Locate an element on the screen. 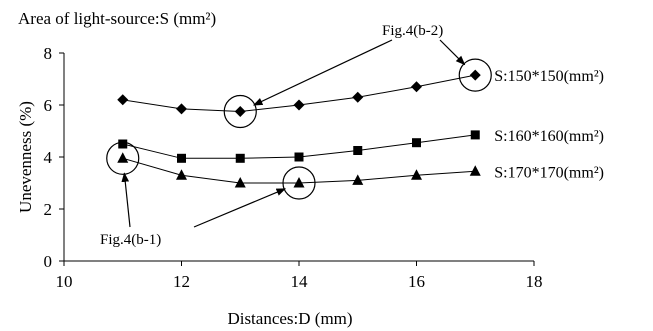 The width and height of the screenshot is (653, 331). series-triangle: S:170*170(mm²) is located at coordinates (360, 170).